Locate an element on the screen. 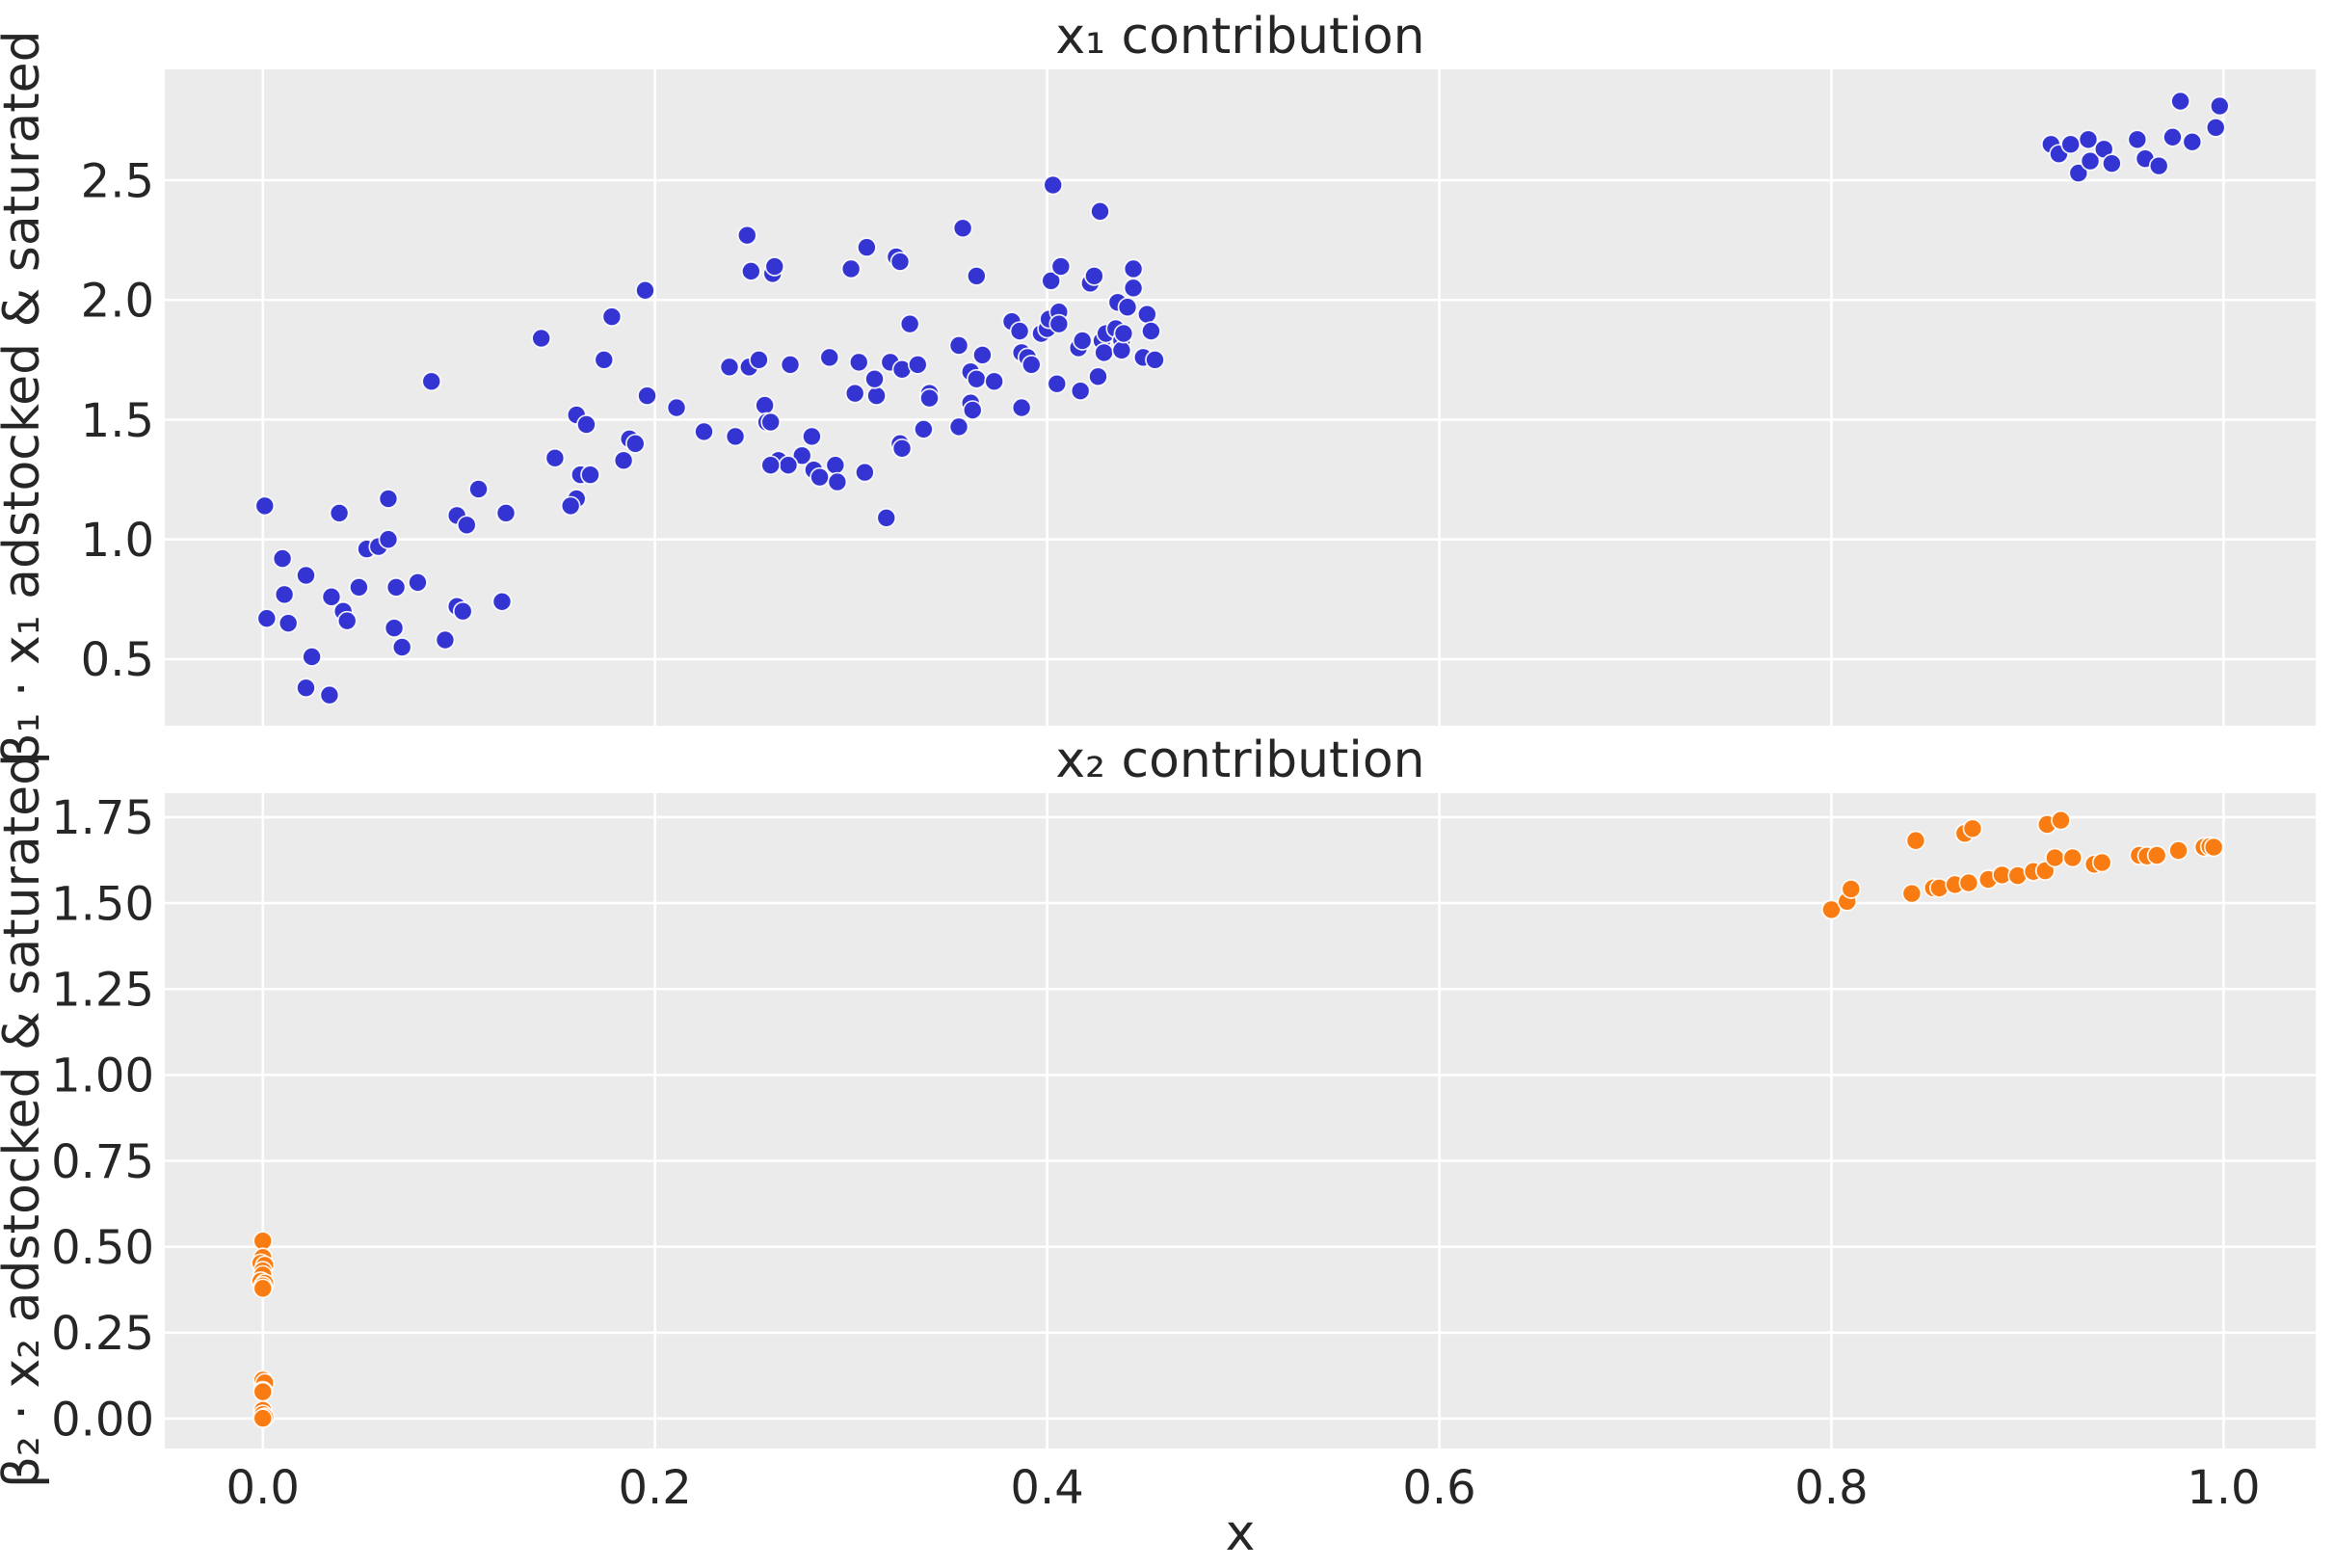 This screenshot has height=1568, width=2335. y-tick-label: 0.5 is located at coordinates (118, 660).